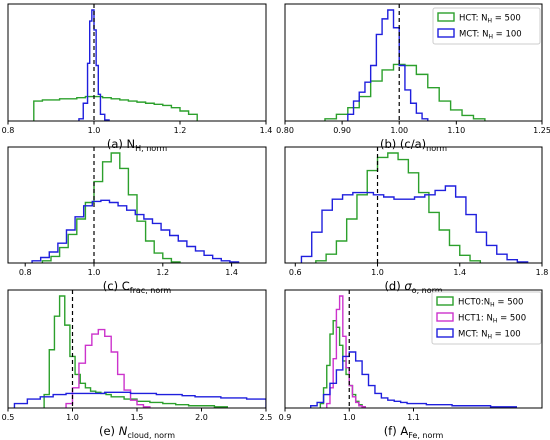  I want to click on x-tick-label-d-1: 1.0, so click(377, 272).